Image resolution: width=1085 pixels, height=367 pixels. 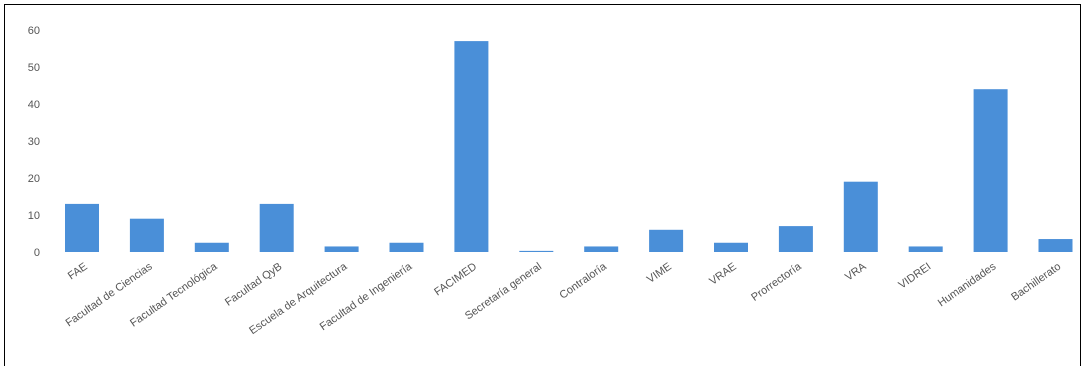 I want to click on x-tick-label: Contraloría, so click(x=583, y=281).